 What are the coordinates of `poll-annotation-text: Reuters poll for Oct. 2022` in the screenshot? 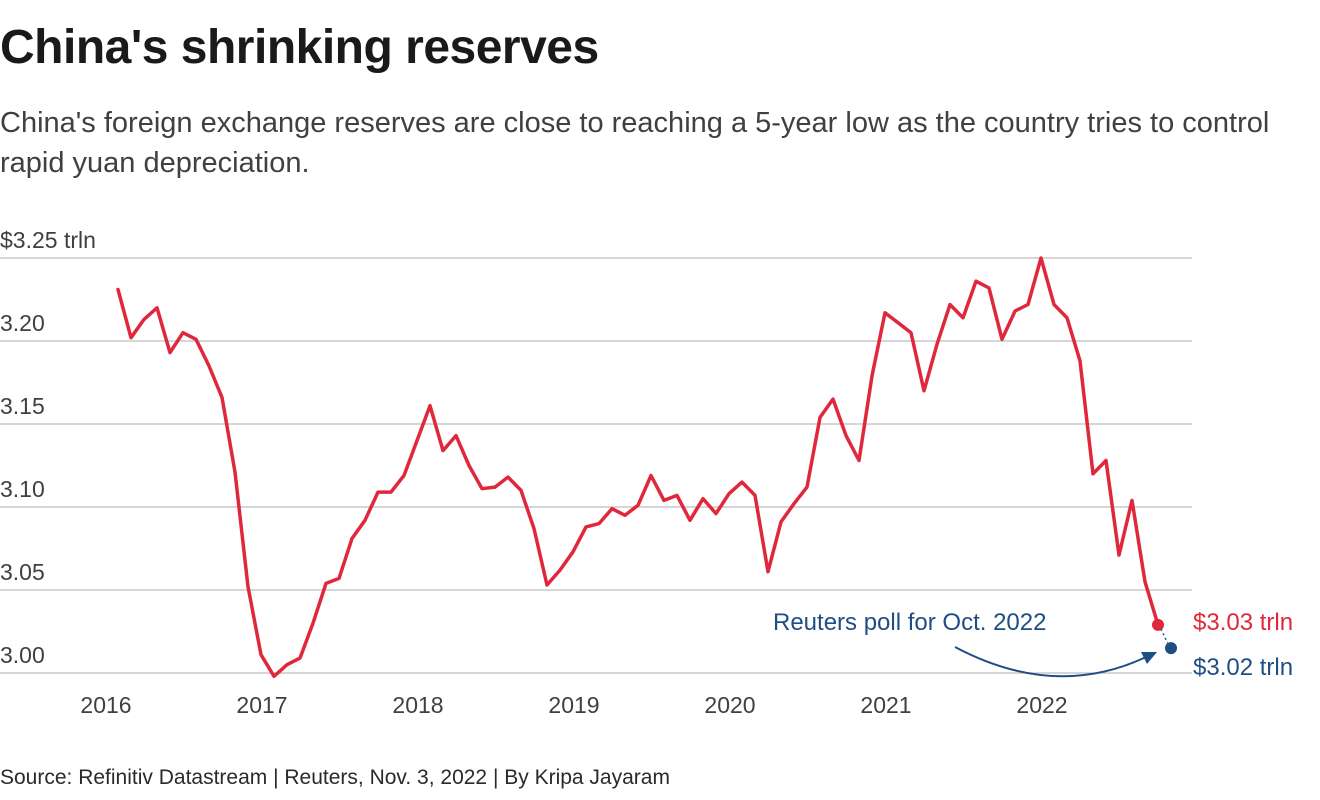 It's located at (909, 622).